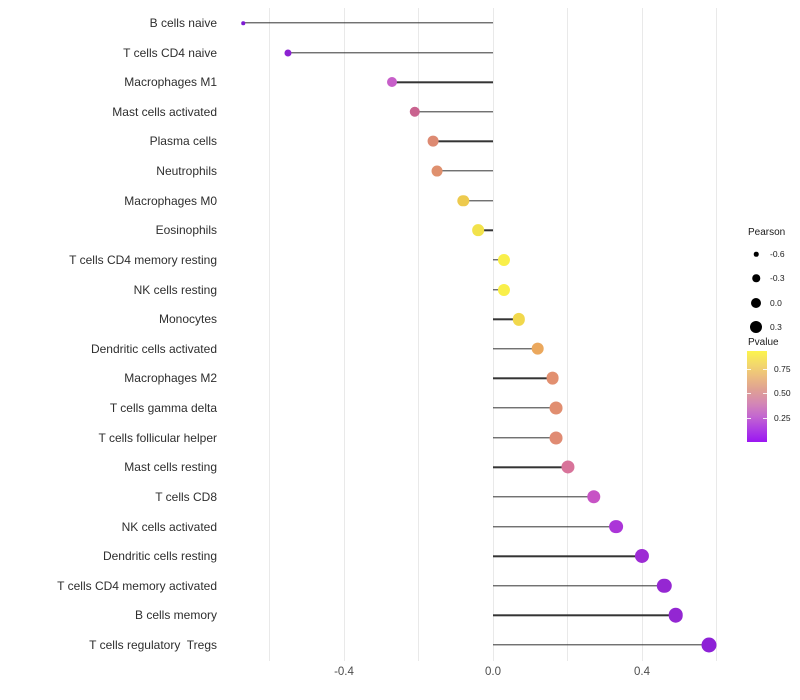  I want to click on pvalue-legend-title: Pvalue, so click(763, 342).